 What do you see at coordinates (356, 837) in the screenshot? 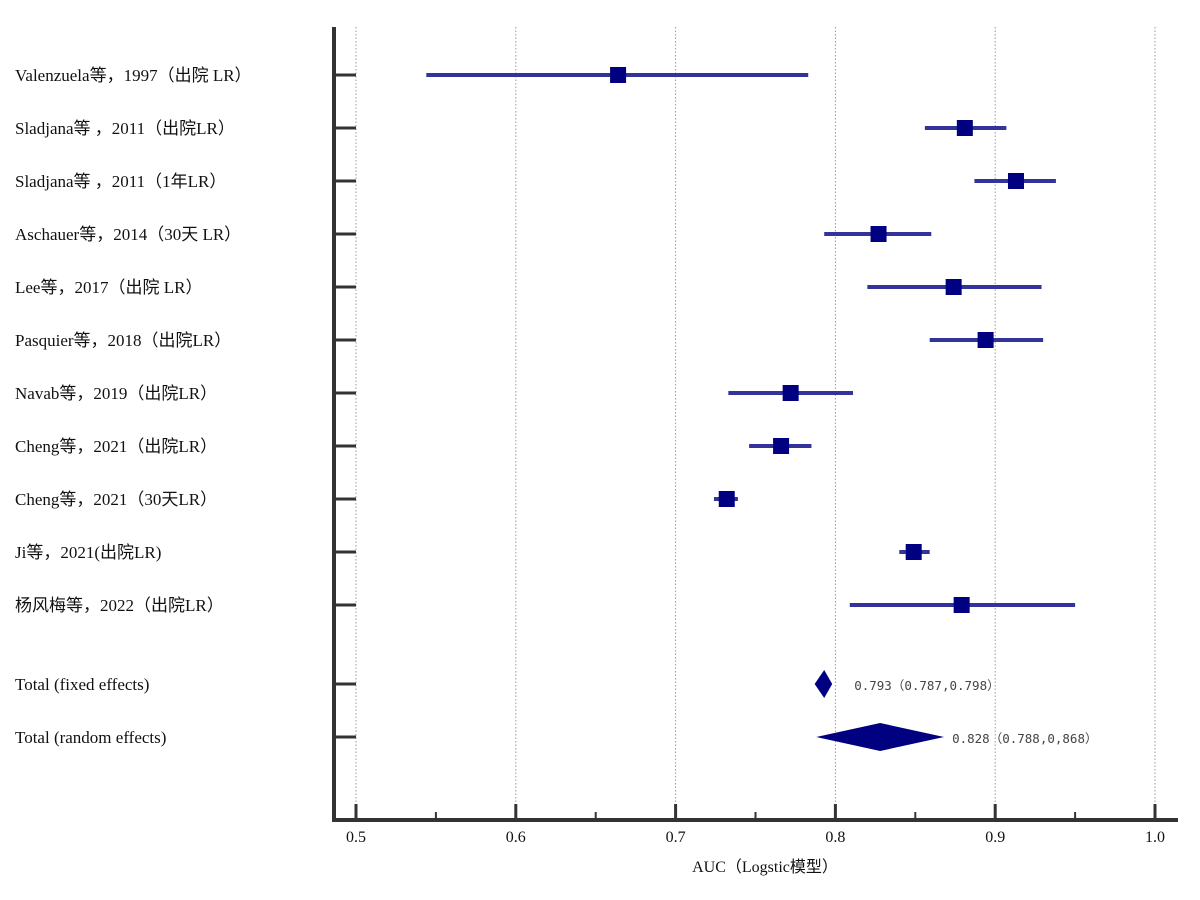
I see `x-tick-label: 0.5` at bounding box center [356, 837].